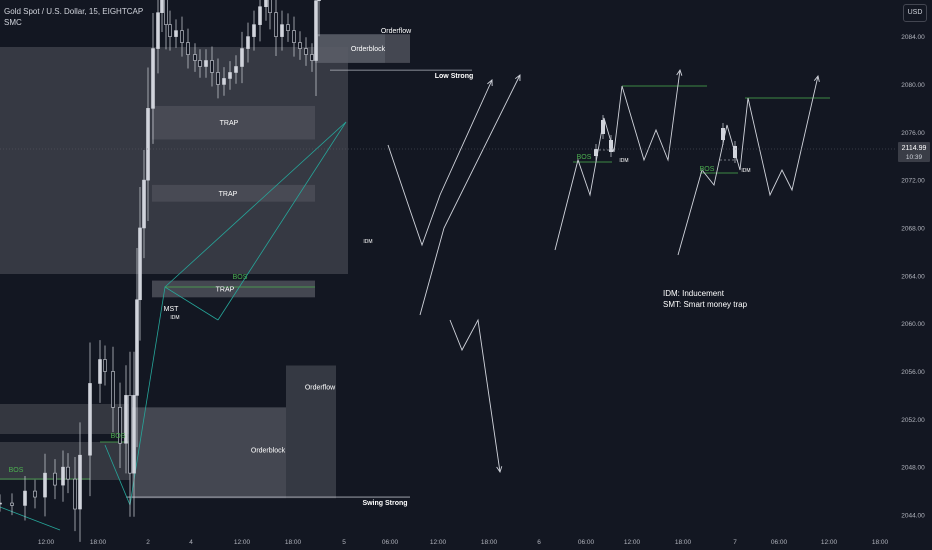 This screenshot has height=550, width=932. What do you see at coordinates (913, 324) in the screenshot?
I see `price-tick-label: 2060.00` at bounding box center [913, 324].